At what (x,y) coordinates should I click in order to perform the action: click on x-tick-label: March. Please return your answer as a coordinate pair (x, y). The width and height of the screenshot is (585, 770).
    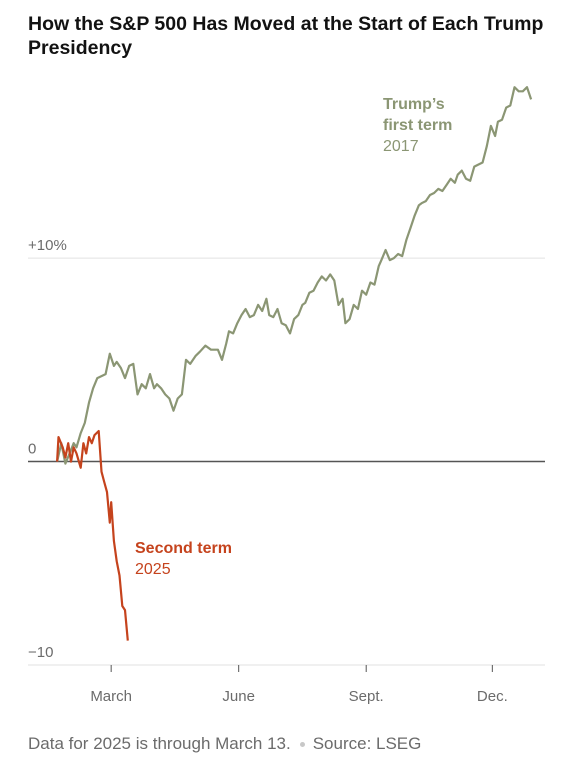
    Looking at the image, I should click on (111, 696).